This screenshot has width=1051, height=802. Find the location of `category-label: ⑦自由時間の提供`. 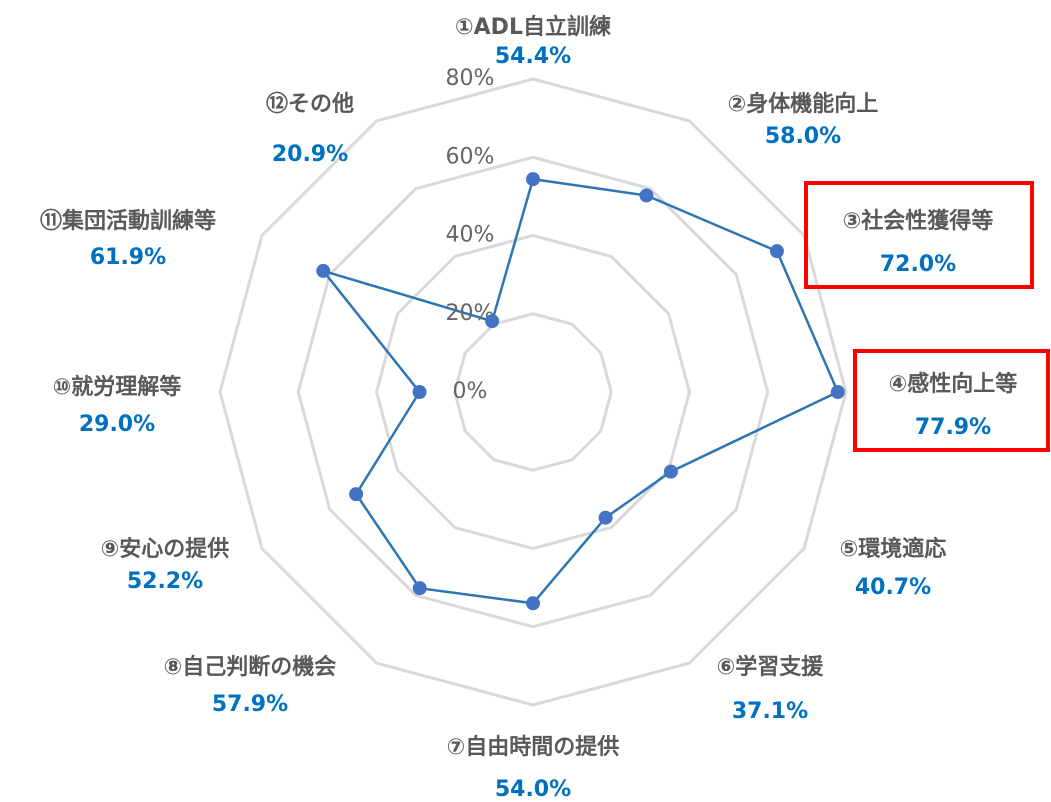

category-label: ⑦自由時間の提供 is located at coordinates (533, 747).